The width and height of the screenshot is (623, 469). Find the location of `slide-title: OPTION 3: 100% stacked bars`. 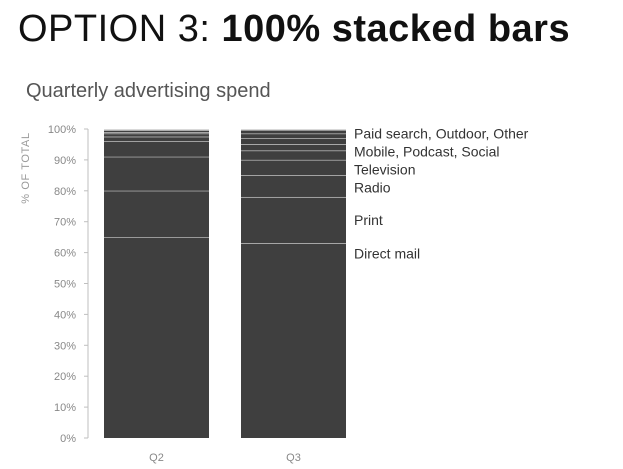

slide-title: OPTION 3: 100% stacked bars is located at coordinates (294, 29).